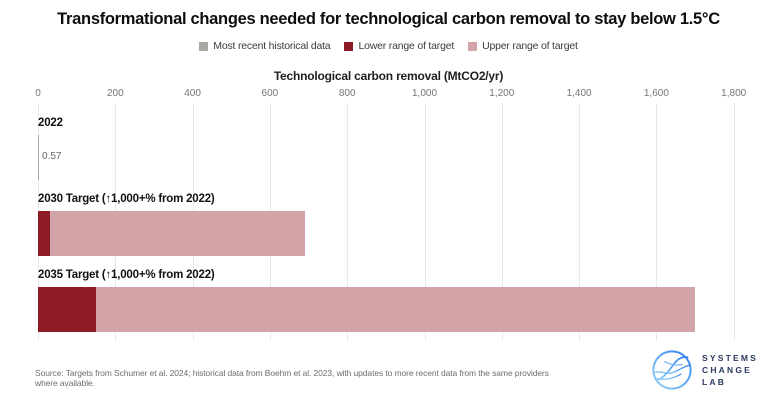 Image resolution: width=777 pixels, height=404 pixels. I want to click on systems-change-lab-logo-text: SYSTEMS CHANGE LAB, so click(730, 370).